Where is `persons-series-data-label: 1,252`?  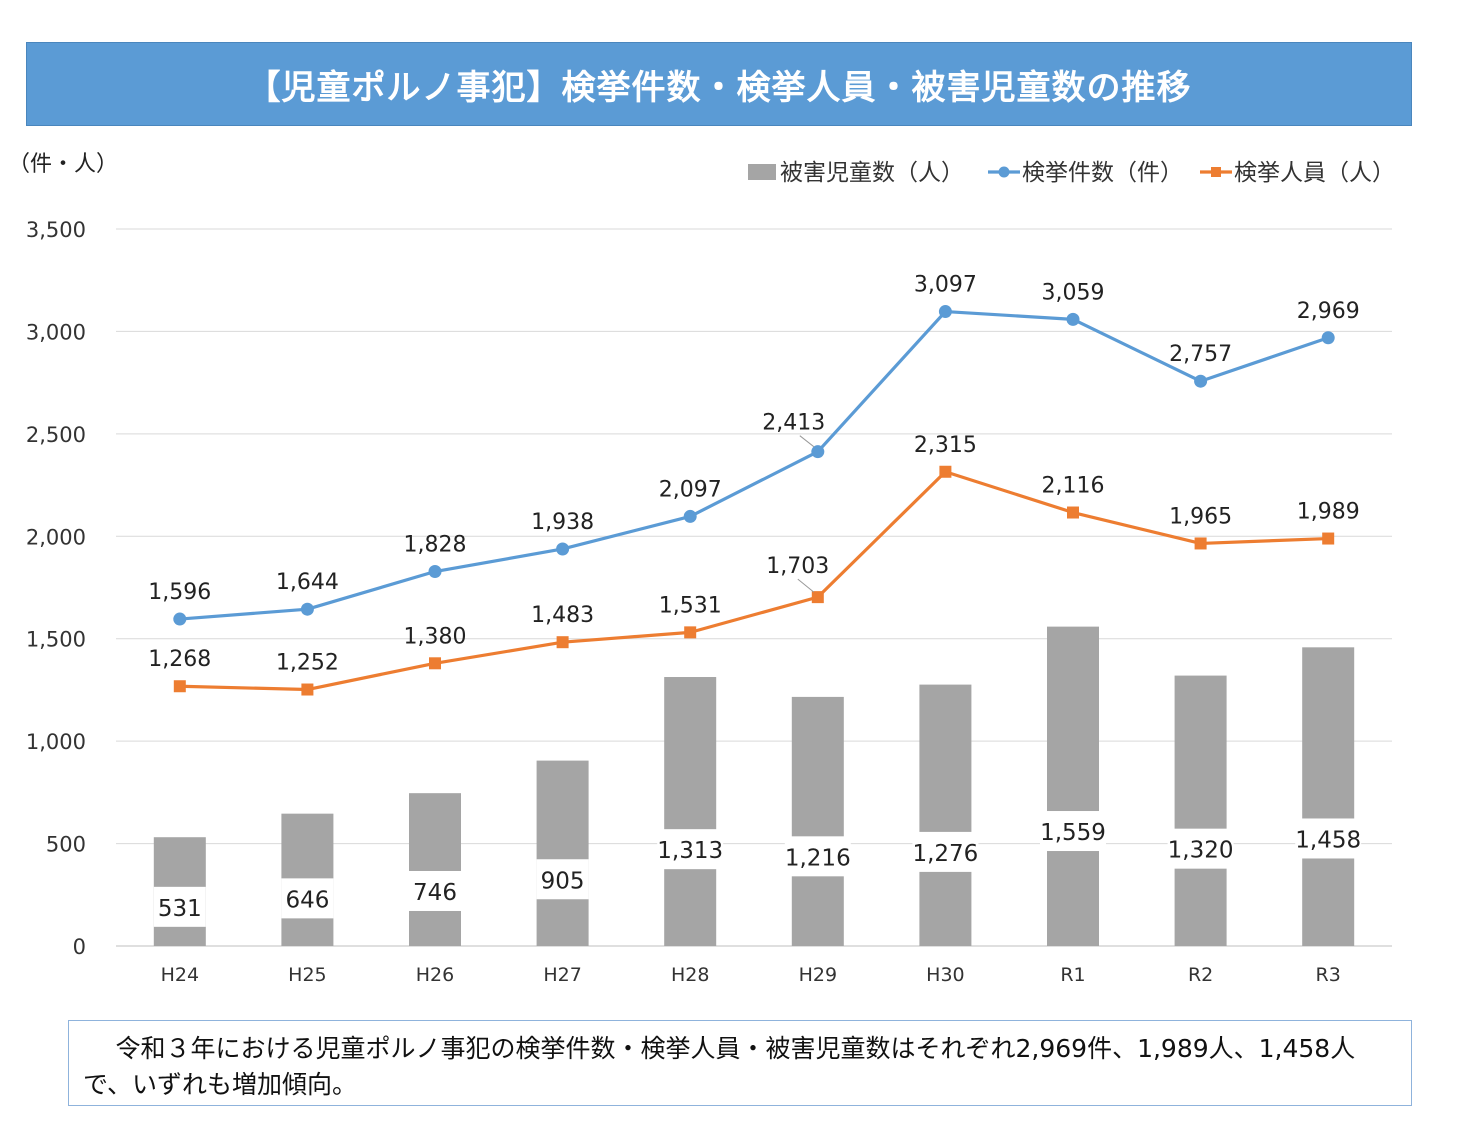
persons-series-data-label: 1,252 is located at coordinates (307, 663).